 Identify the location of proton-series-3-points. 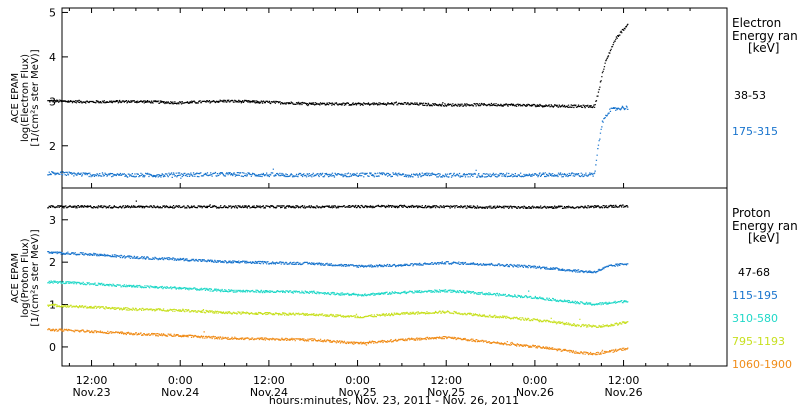
(338, 315).